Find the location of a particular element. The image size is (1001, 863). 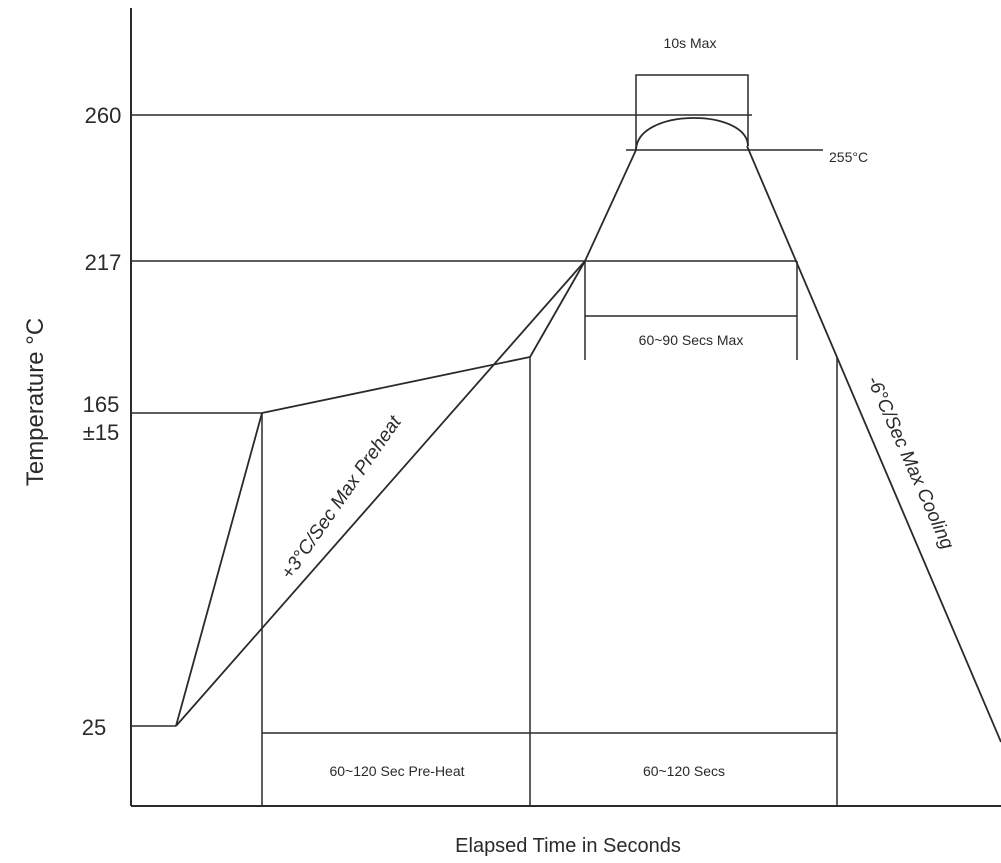

initial-rise-line is located at coordinates (219, 569).